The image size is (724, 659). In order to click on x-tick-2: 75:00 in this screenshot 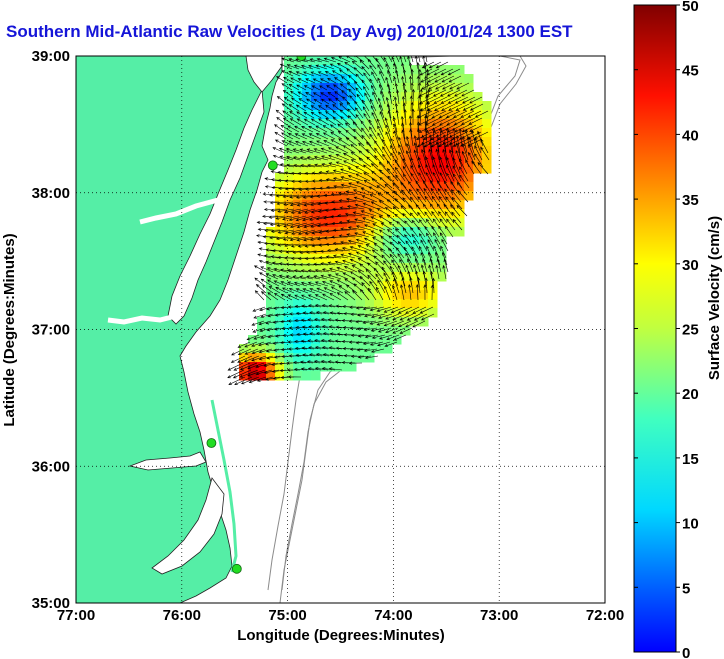, I will do `click(287, 615)`.